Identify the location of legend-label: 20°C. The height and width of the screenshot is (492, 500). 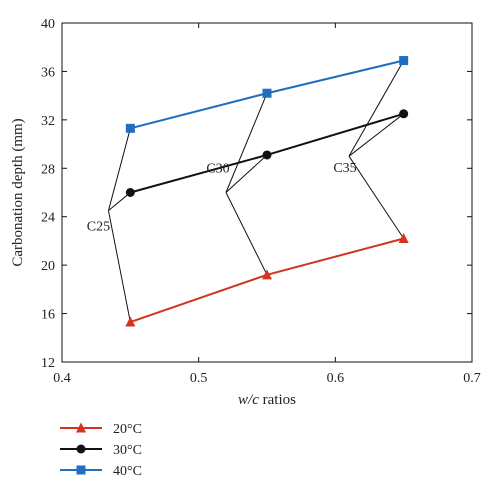
(127, 429).